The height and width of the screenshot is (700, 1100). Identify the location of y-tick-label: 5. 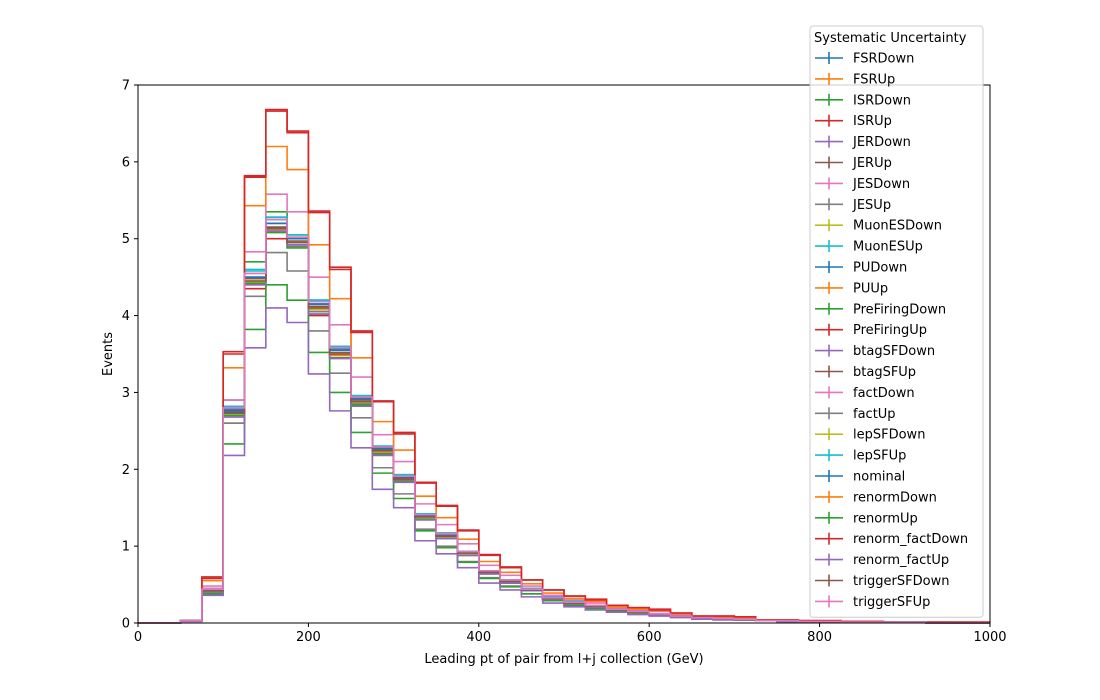
(126, 239).